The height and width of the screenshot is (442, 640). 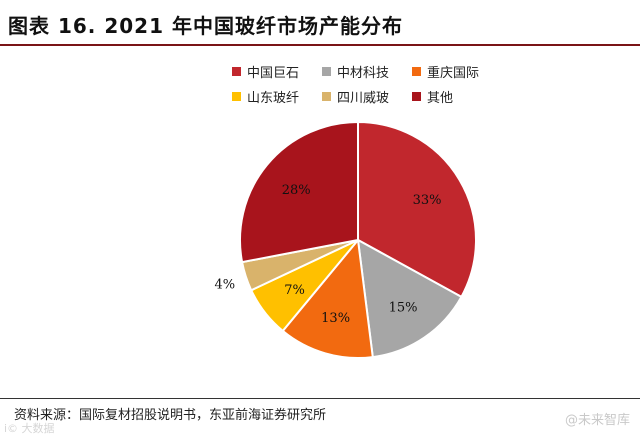 I want to click on legend-item: 中材科技, so click(x=367, y=71).